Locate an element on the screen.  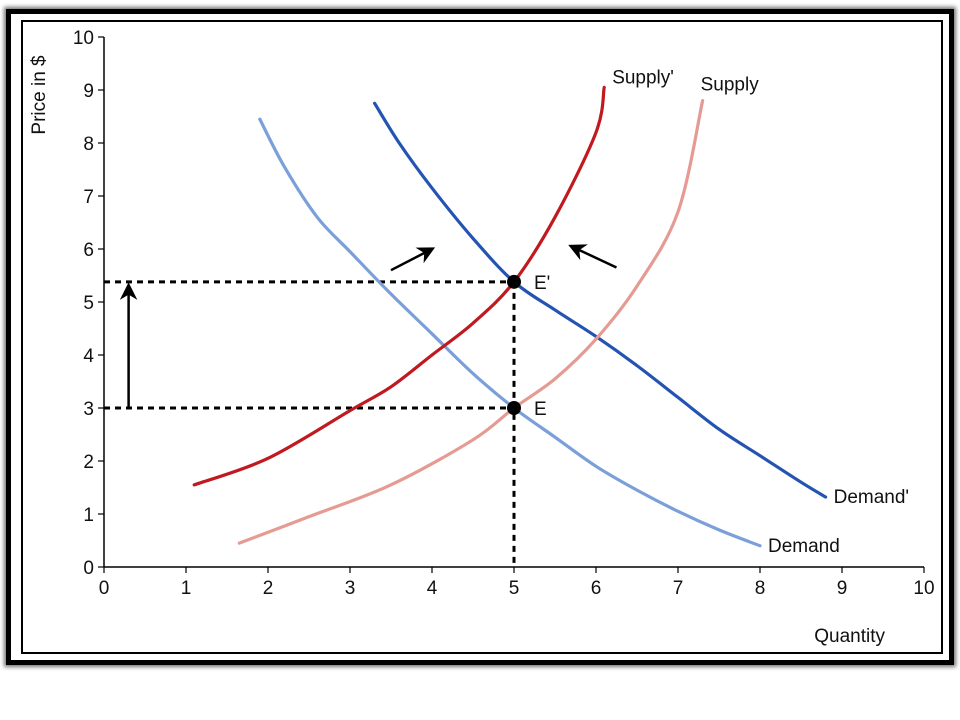
point-e is located at coordinates (514, 408).